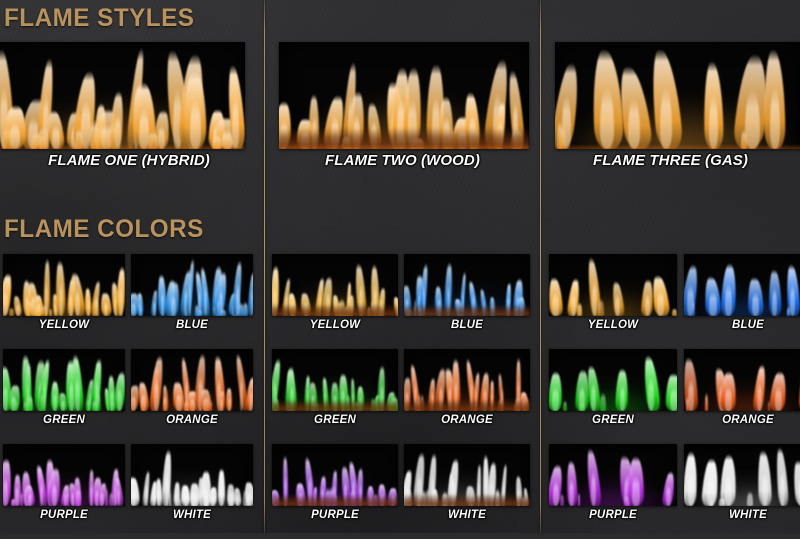 This screenshot has width=800, height=539. I want to click on color-label: YELLOW, so click(613, 325).